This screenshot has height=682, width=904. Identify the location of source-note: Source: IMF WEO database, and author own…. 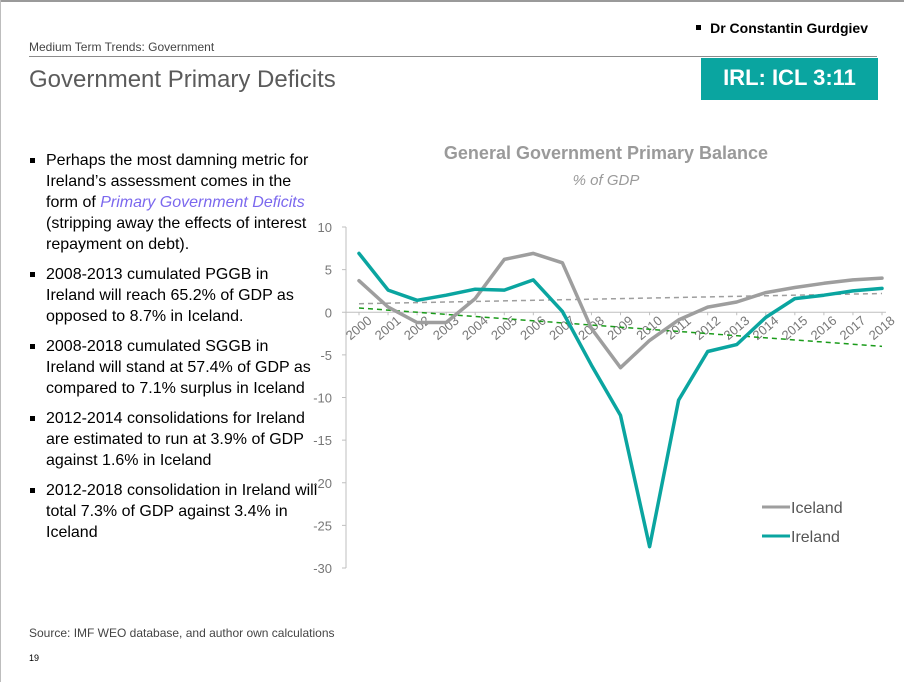
(182, 633).